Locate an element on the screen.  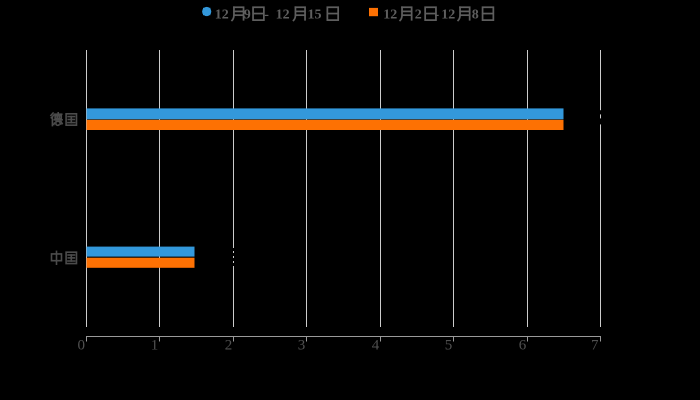
svg-text: 9 is located at coordinates (247, 14).